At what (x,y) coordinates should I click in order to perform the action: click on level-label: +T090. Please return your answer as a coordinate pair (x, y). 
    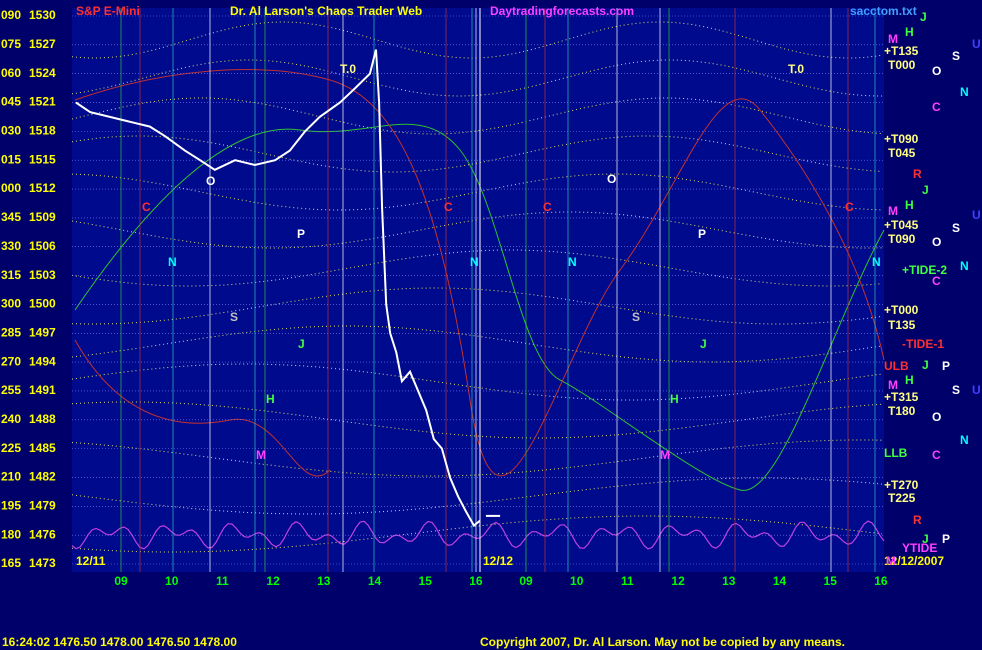
    Looking at the image, I should click on (901, 139).